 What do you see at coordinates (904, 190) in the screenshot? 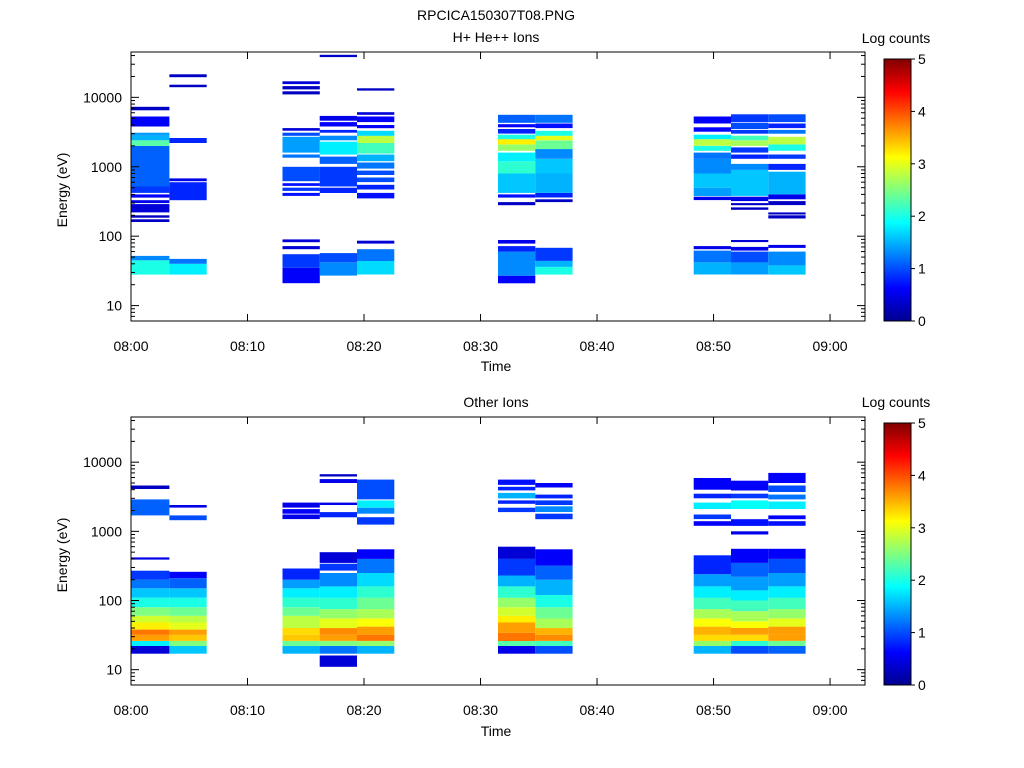
I see `colorbar: 0 1 2 3 4 5` at bounding box center [904, 190].